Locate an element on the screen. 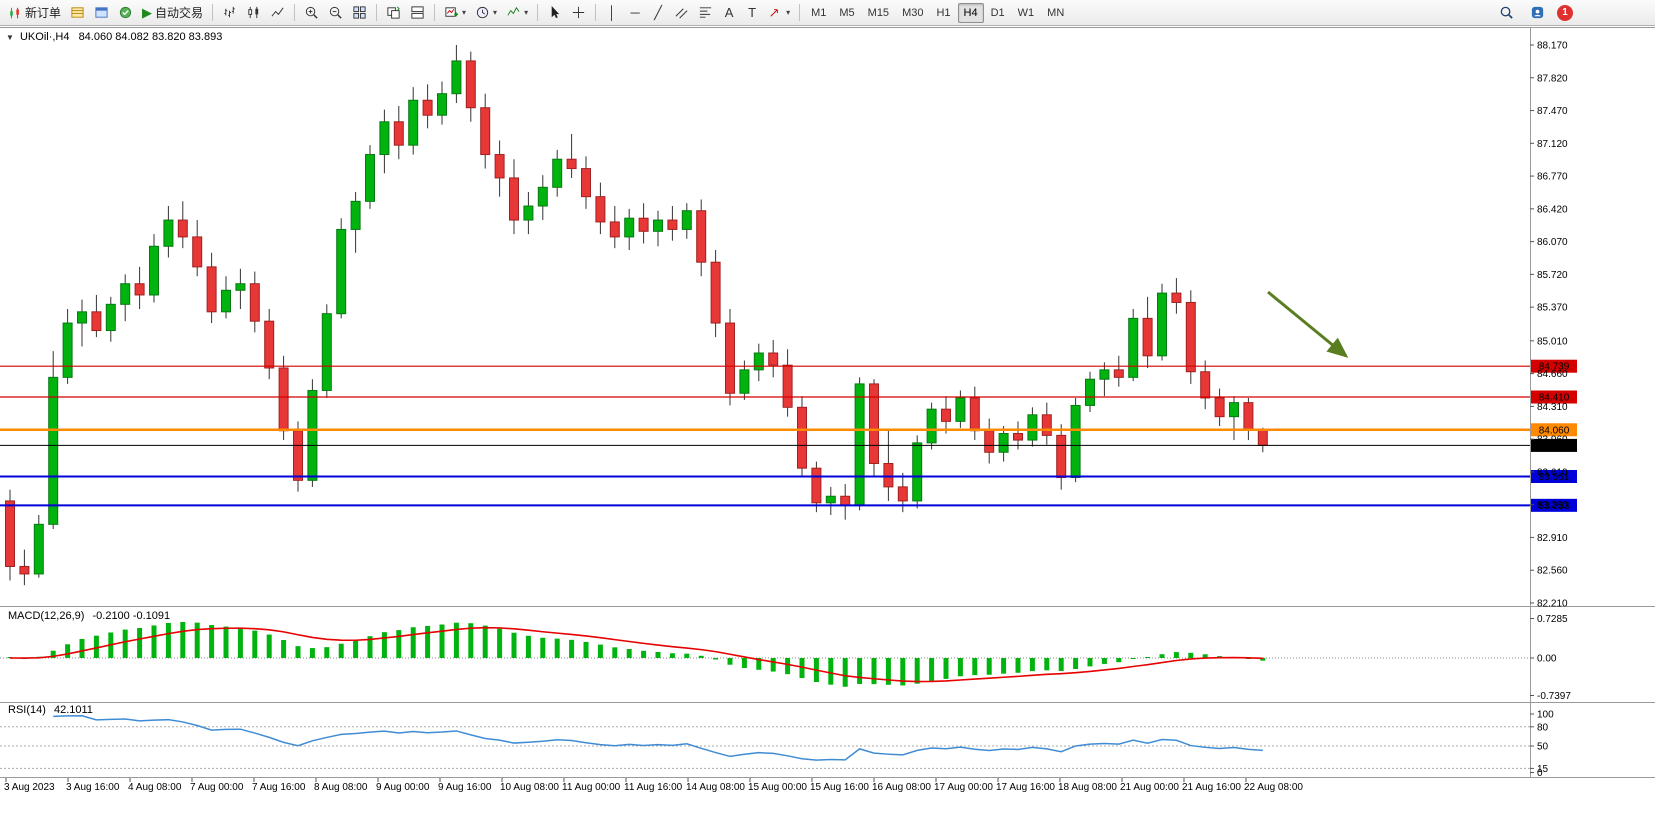  bar-chart-button is located at coordinates (229, 13).